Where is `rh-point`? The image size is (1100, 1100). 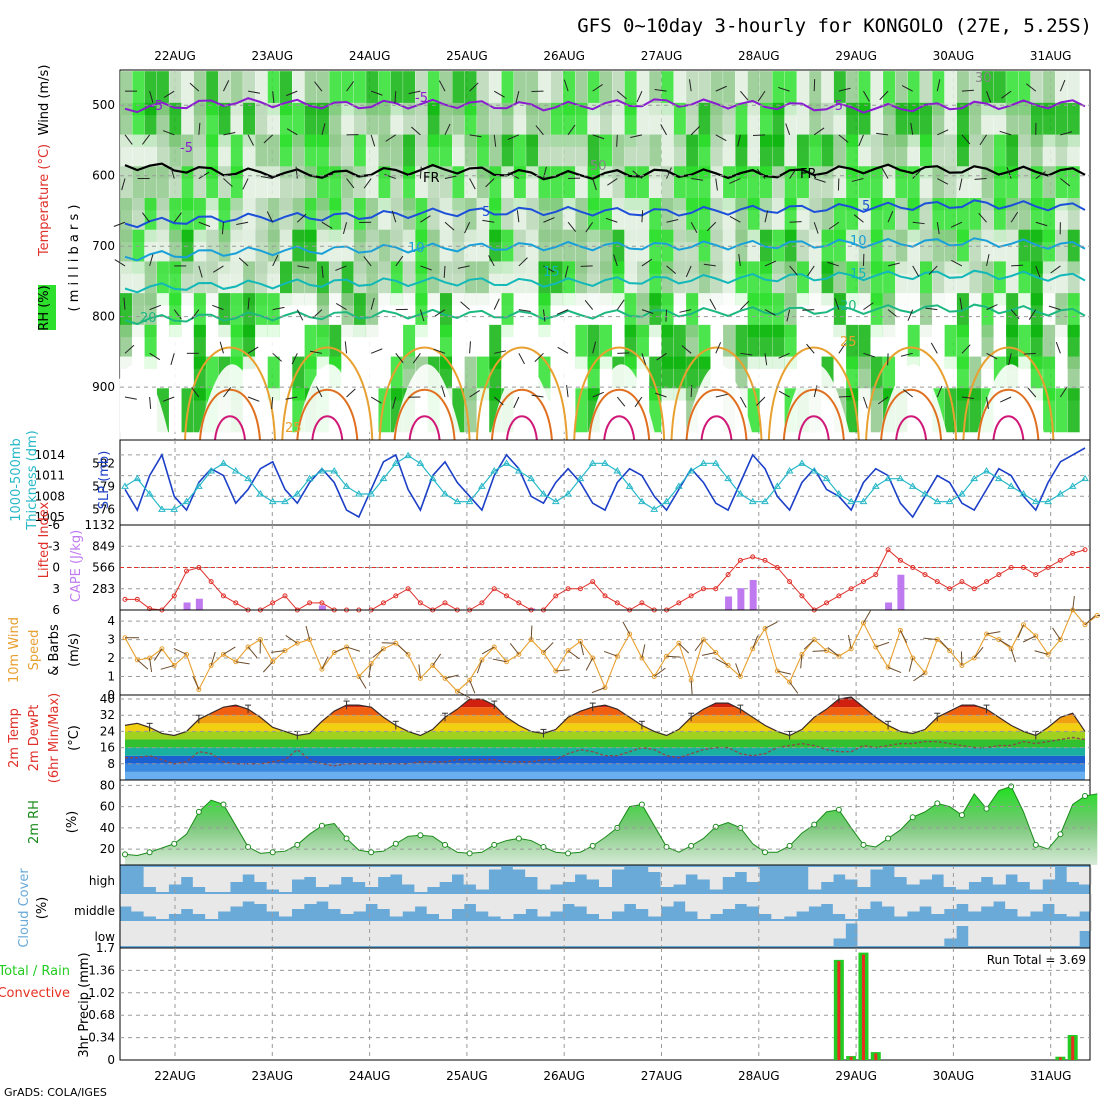 rh-point is located at coordinates (912, 817).